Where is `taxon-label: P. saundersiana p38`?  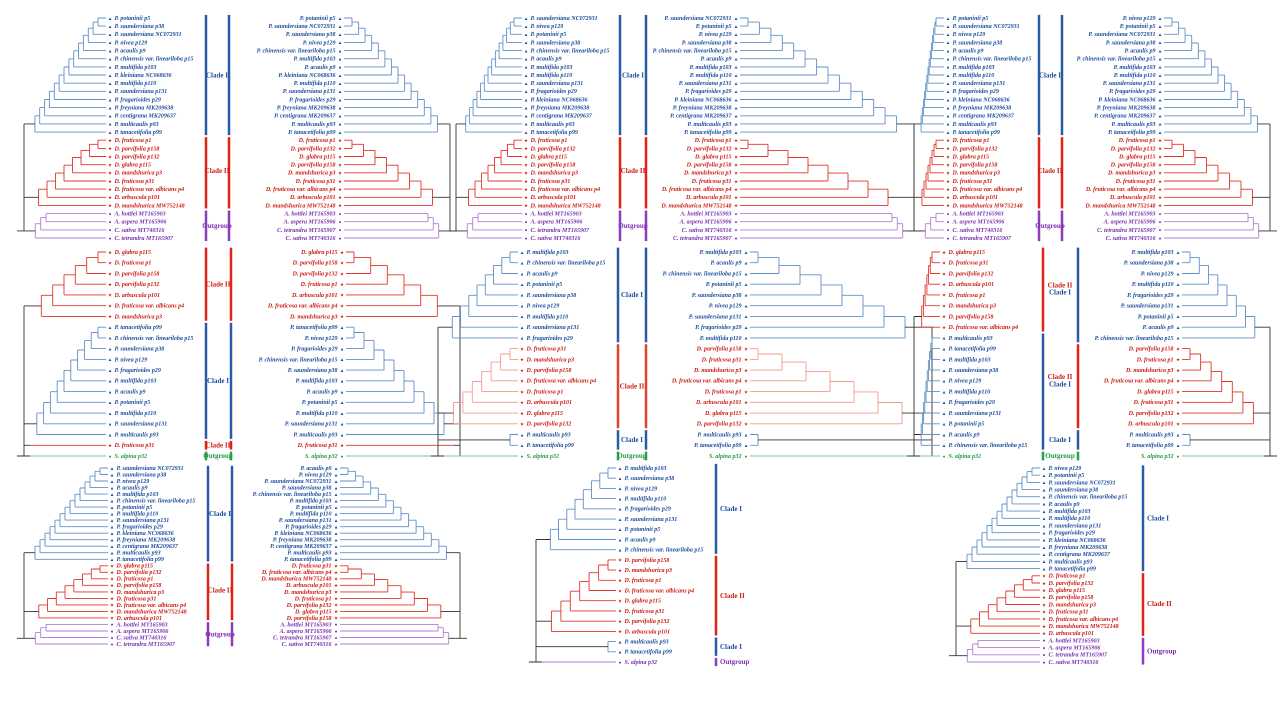
taxon-label: P. saundersiana p38 is located at coordinates (552, 296).